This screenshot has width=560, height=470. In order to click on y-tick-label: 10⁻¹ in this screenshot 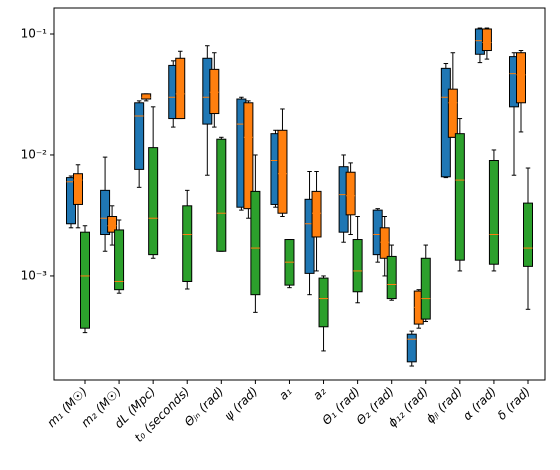, I will do `click(34, 33)`.